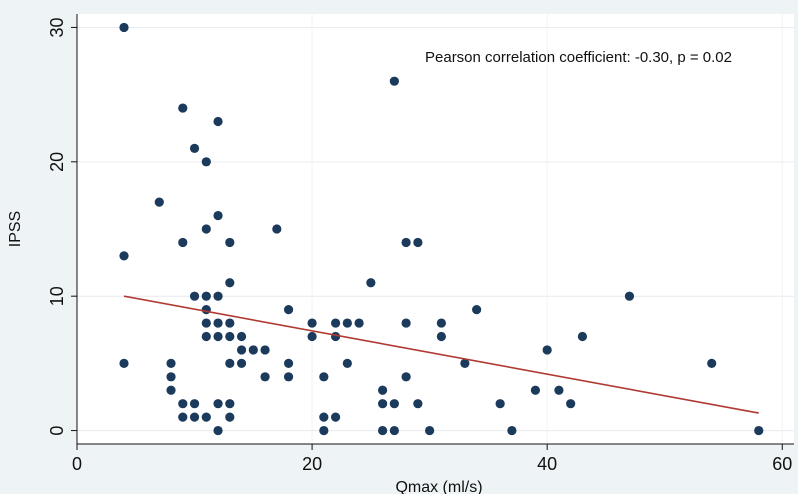 The width and height of the screenshot is (798, 494). What do you see at coordinates (77, 464) in the screenshot?
I see `x-tick-label: 0` at bounding box center [77, 464].